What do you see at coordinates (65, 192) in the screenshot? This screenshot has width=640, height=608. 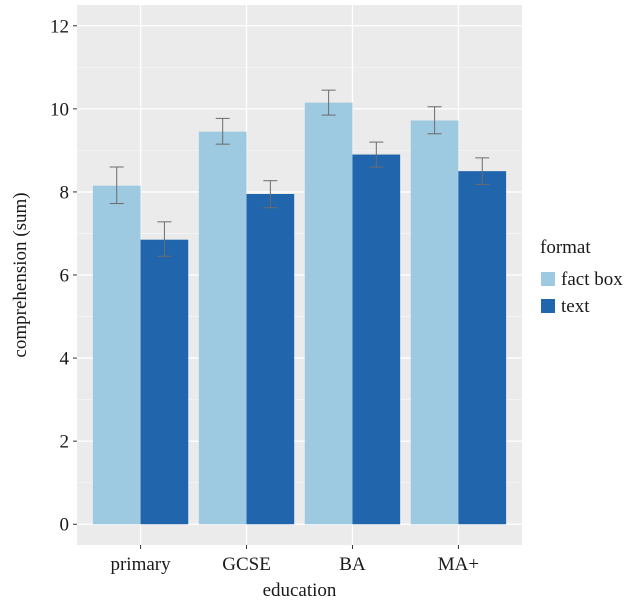 I see `y-tick-label: 8` at bounding box center [65, 192].